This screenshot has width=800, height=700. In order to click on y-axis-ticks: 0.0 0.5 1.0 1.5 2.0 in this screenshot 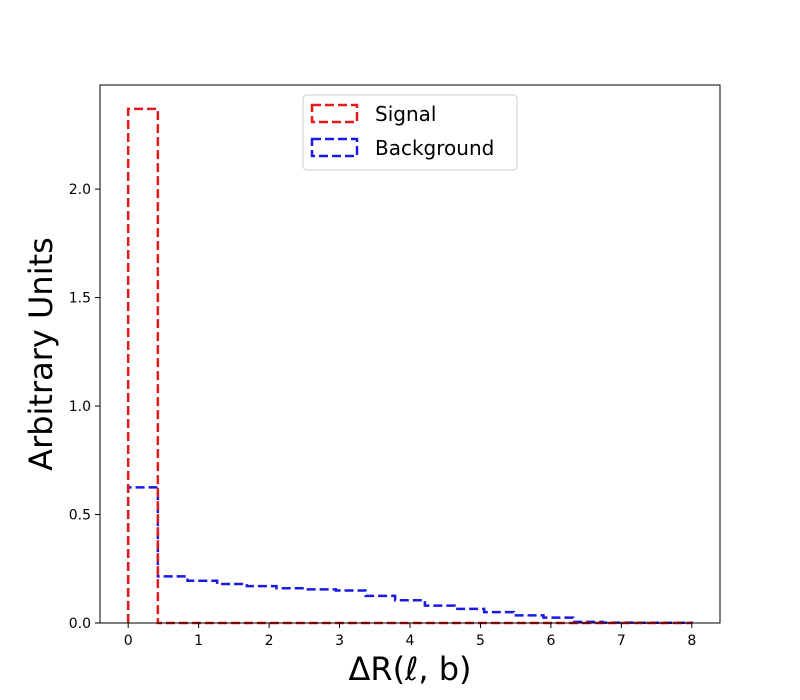, I will do `click(84, 407)`.